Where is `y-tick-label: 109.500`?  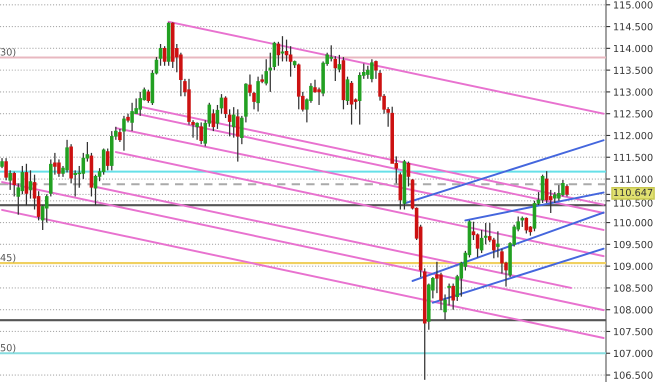
y-tick-label: 109.500 is located at coordinates (633, 244).